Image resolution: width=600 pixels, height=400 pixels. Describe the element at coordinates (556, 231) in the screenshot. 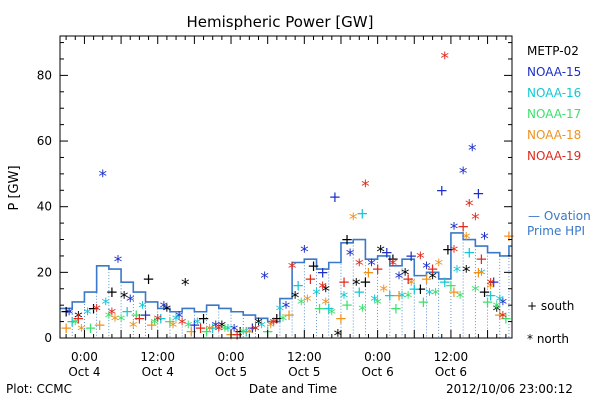

I see `ovation-label-line2: Prime HPI` at that location.